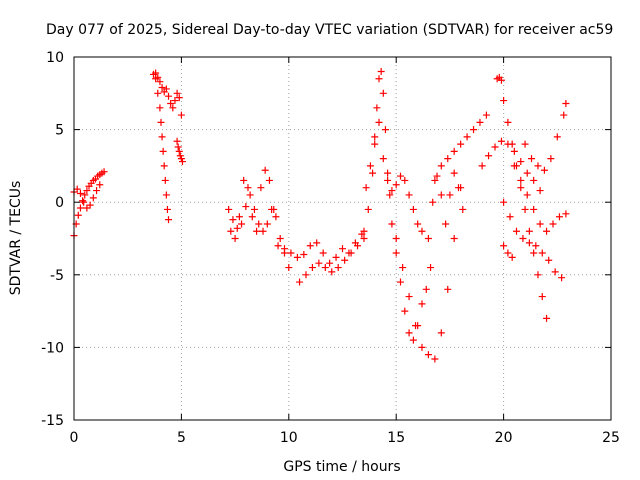 This screenshot has width=640, height=480. What do you see at coordinates (428, 273) in the screenshot?
I see `series-sat-m` at bounding box center [428, 273].